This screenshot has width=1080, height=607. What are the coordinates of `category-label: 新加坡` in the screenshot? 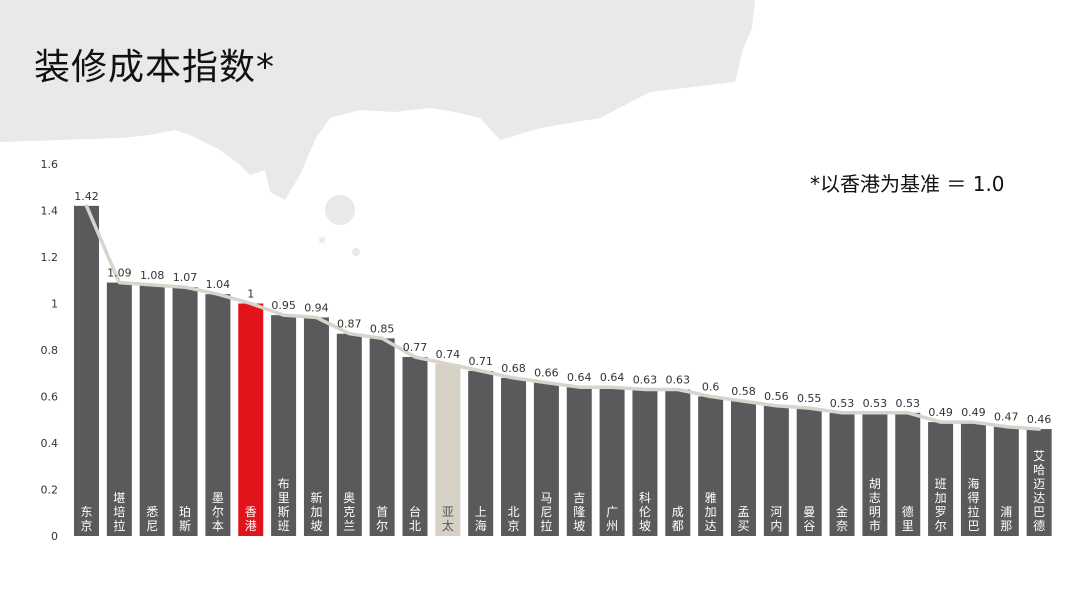 It's located at (316, 511).